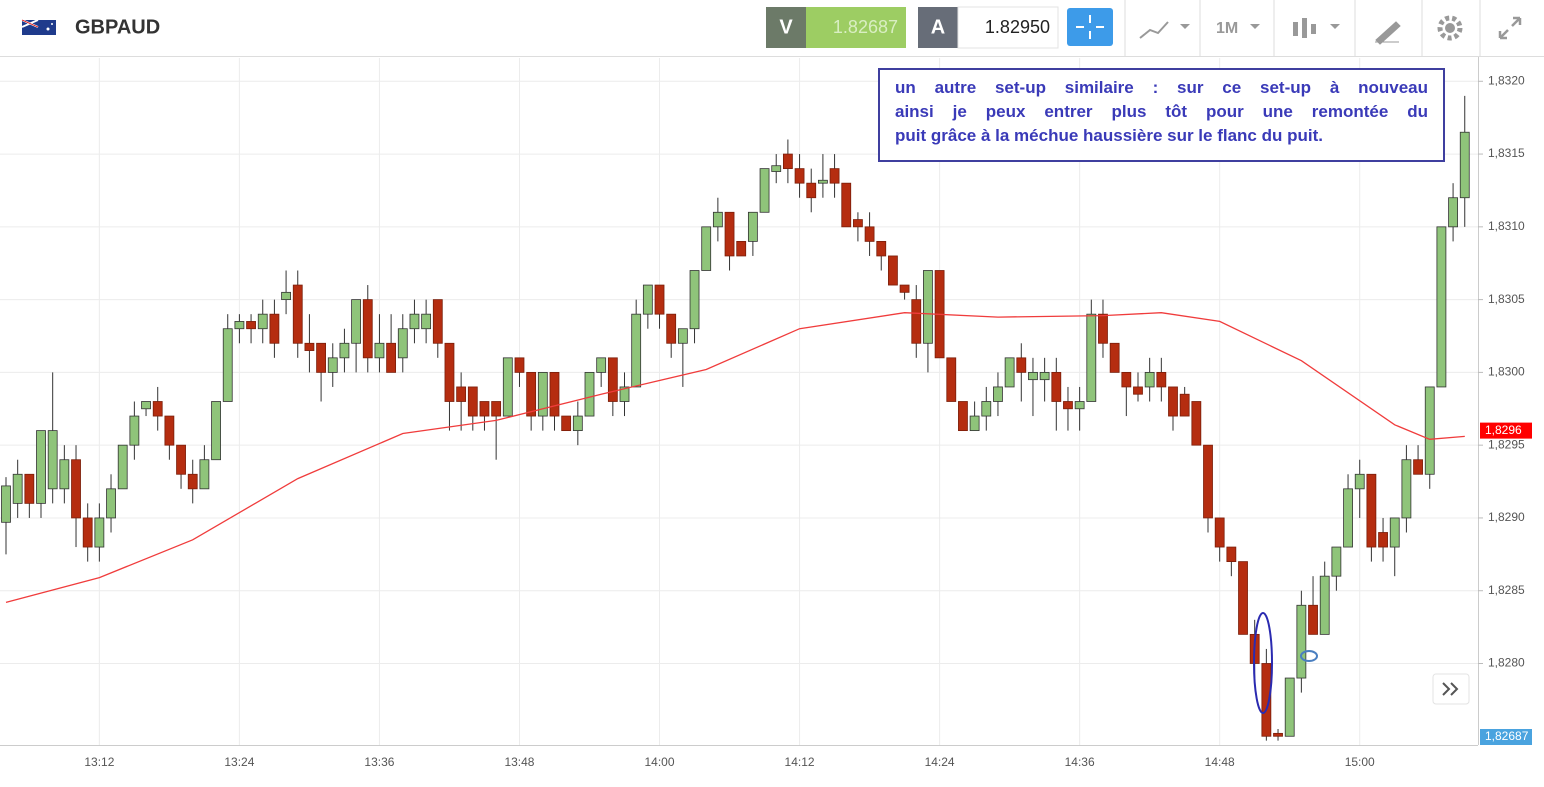 Image resolution: width=1544 pixels, height=787 pixels. Describe the element at coordinates (38, 27) in the screenshot. I see `flag` at that location.